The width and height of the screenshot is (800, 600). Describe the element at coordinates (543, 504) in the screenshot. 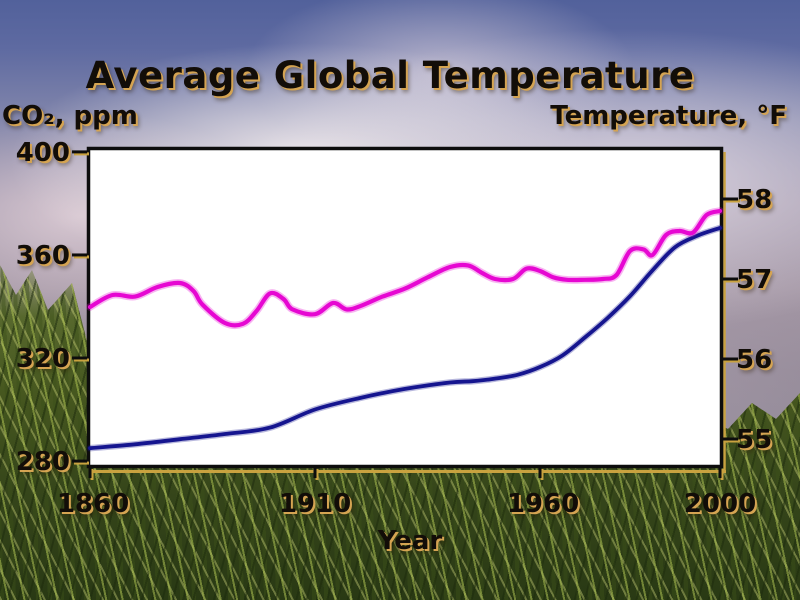

I see `x-axis-tick-label: 1960` at that location.